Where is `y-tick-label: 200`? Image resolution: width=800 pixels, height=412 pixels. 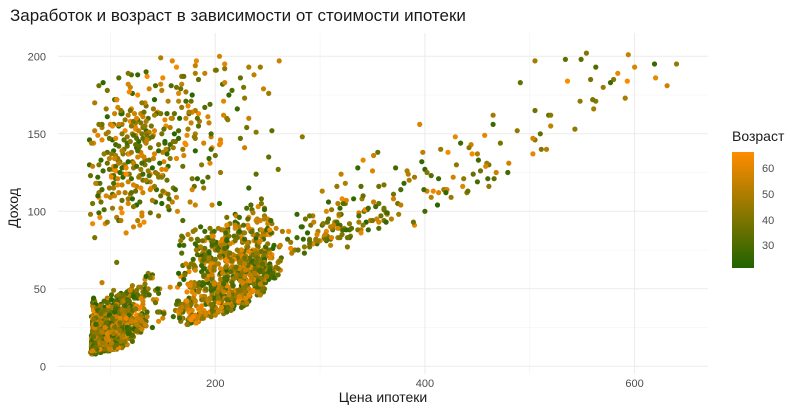
y-tick-label: 200 is located at coordinates (37, 57).